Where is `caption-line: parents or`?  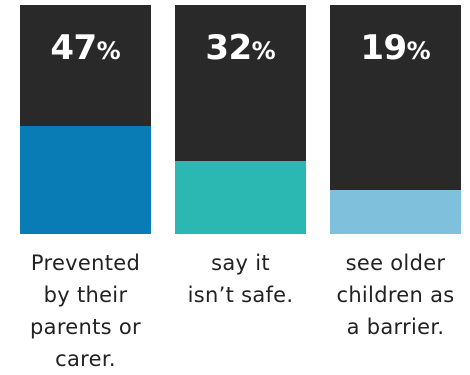
caption-line: parents or is located at coordinates (85, 327).